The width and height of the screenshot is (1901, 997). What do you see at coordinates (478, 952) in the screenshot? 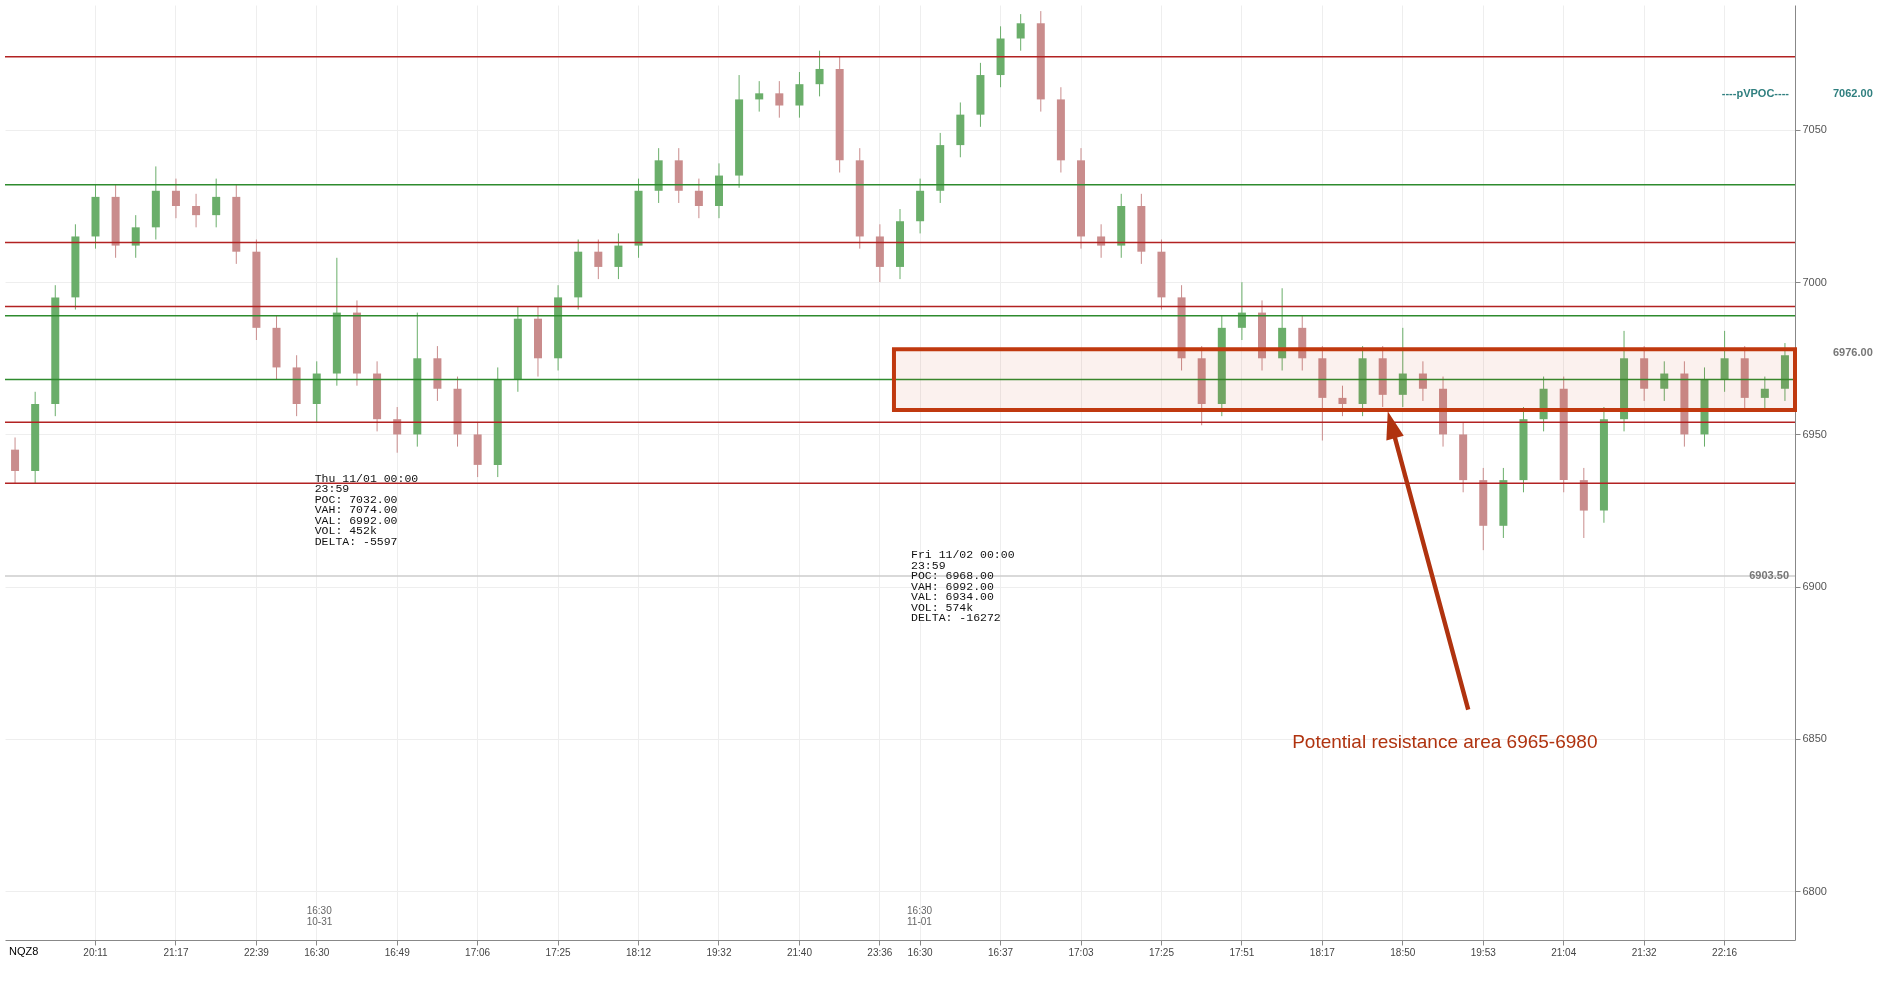
I see `x-tick-label: 17:06` at bounding box center [478, 952].